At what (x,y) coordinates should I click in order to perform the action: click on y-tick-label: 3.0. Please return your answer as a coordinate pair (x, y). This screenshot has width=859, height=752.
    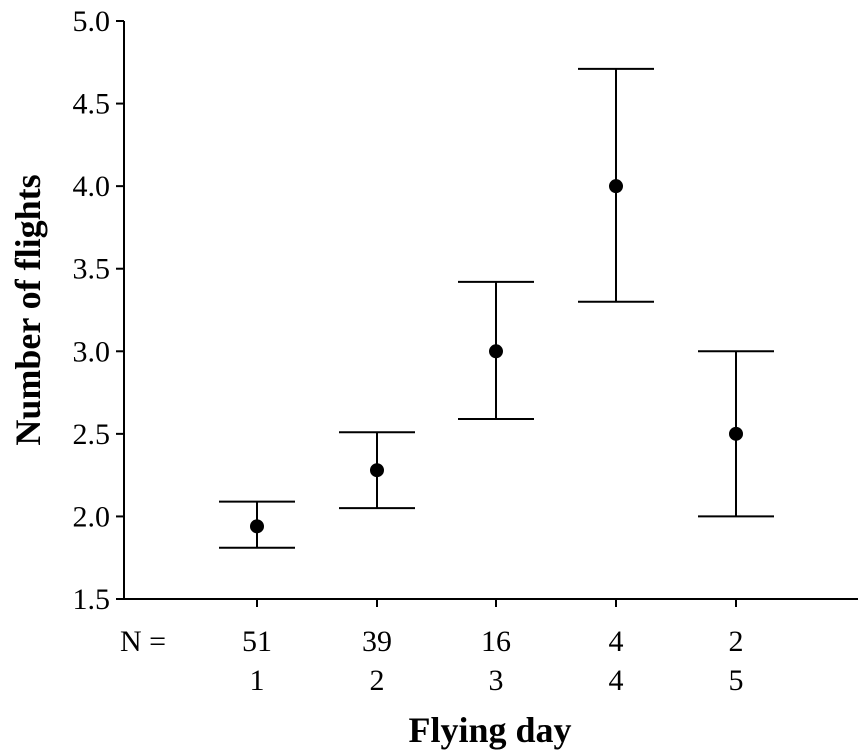
    Looking at the image, I should click on (92, 351).